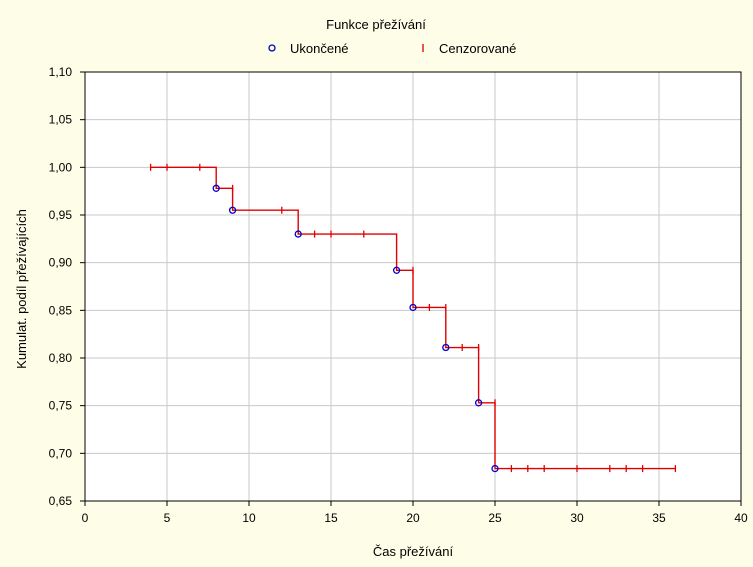 This screenshot has width=753, height=567. I want to click on x-tick-label: 15, so click(331, 518).